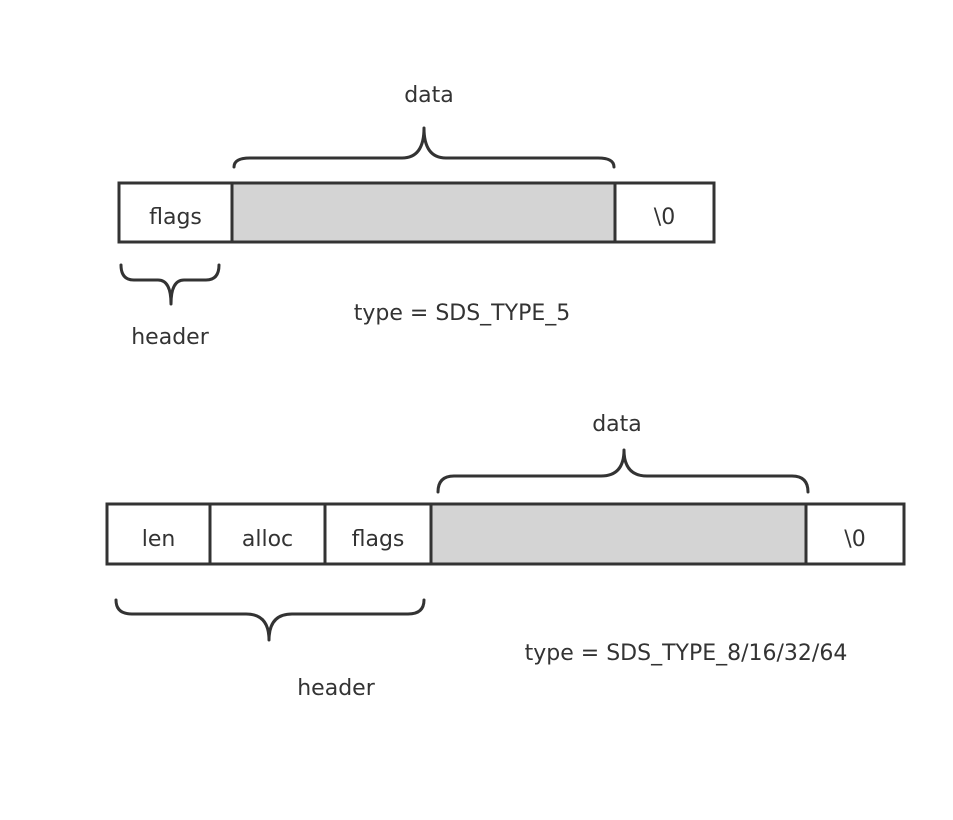 The width and height of the screenshot is (953, 820). Describe the element at coordinates (462, 313) in the screenshot. I see `type-label: type = SDS_TYPE_5` at that location.